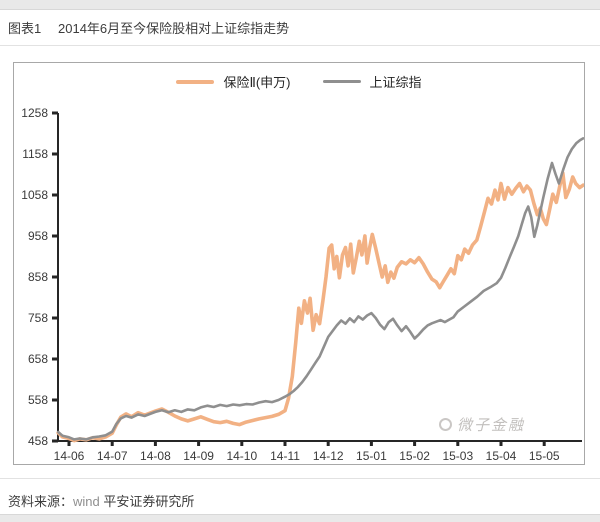 This screenshot has width=600, height=522. What do you see at coordinates (300, 518) in the screenshot?
I see `bottom-strip` at bounding box center [300, 518].